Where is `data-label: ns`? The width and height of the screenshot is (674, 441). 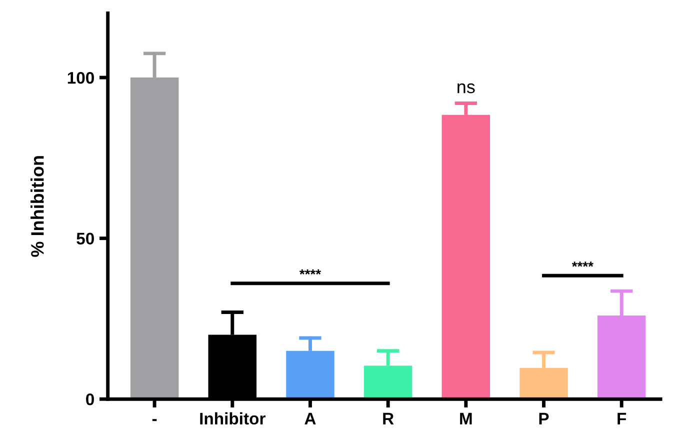
data-label: ns is located at coordinates (466, 88).